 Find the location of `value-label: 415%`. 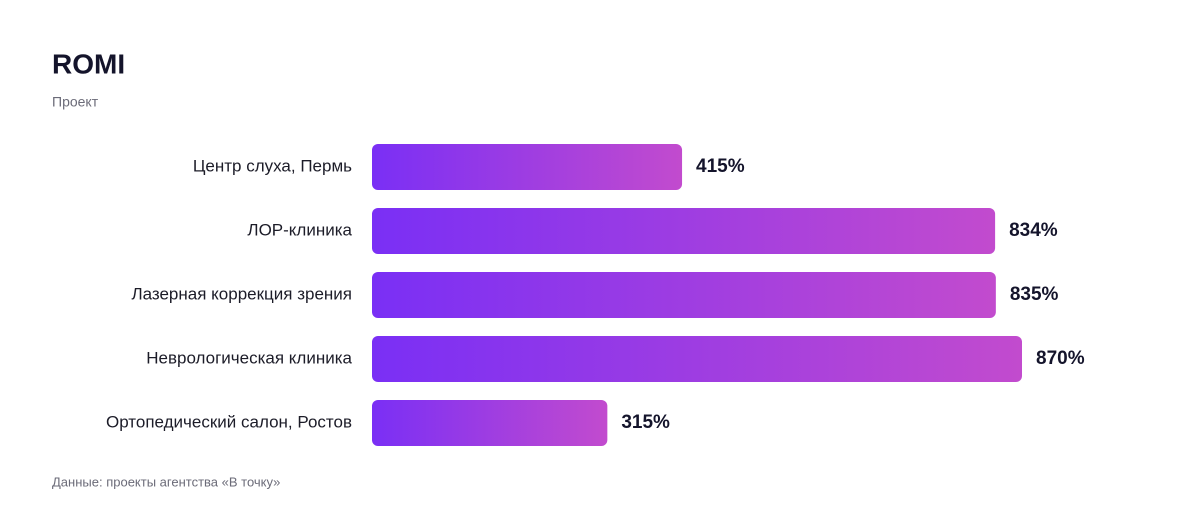

value-label: 415% is located at coordinates (720, 166).